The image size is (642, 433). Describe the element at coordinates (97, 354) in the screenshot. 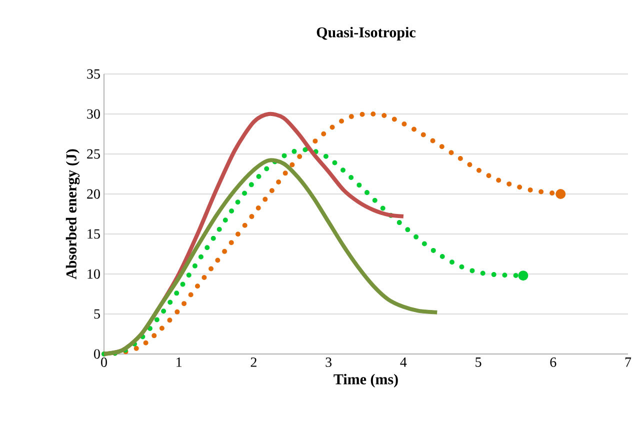

I see `y-tick-label: 0` at that location.